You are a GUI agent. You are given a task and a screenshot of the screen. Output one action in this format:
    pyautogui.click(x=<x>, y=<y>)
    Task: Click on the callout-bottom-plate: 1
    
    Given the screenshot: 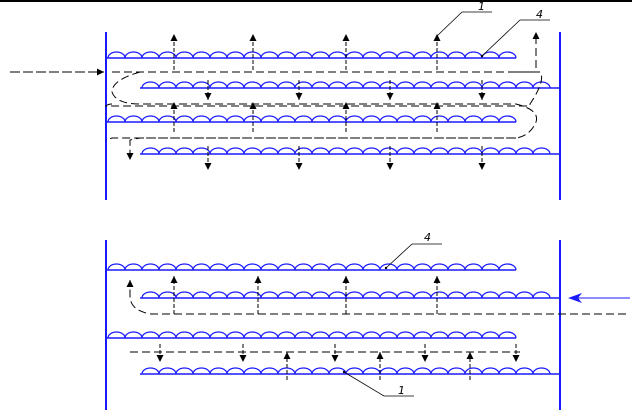 What is the action you would take?
    pyautogui.click(x=378, y=383)
    